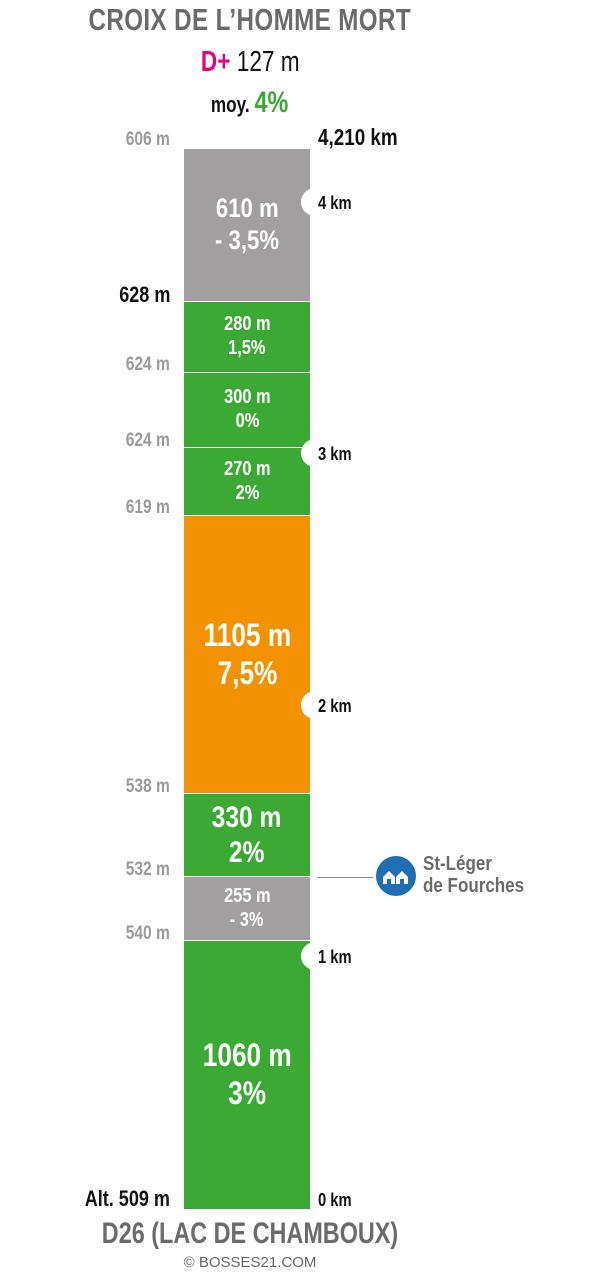 Image resolution: width=600 pixels, height=1280 pixels. What do you see at coordinates (457, 864) in the screenshot?
I see `village-line-1: St-Léger` at bounding box center [457, 864].